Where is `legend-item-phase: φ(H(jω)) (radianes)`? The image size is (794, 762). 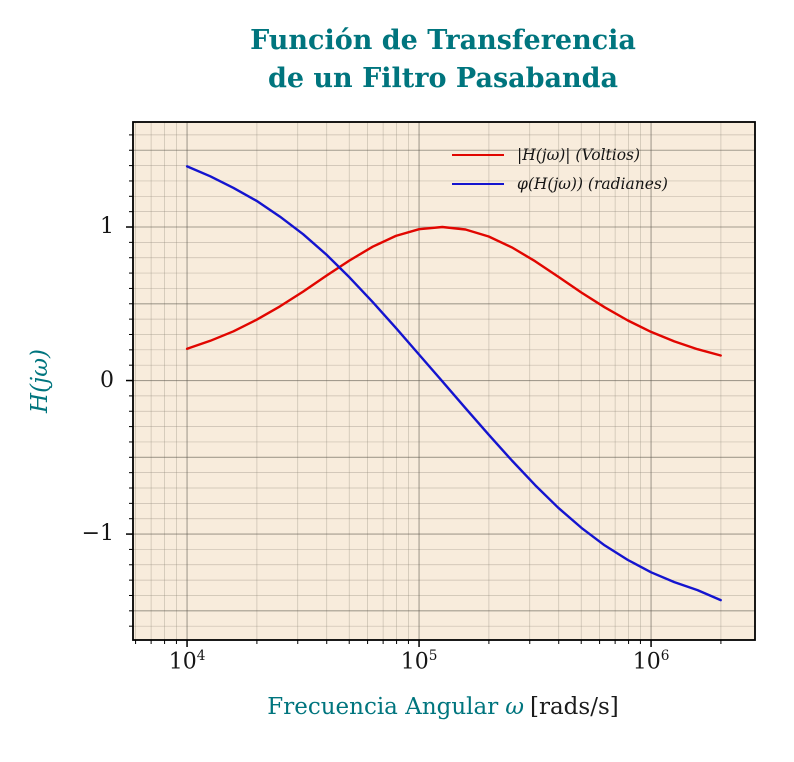
legend-item-phase: φ(H(jω)) (radianes) is located at coordinates (560, 184).